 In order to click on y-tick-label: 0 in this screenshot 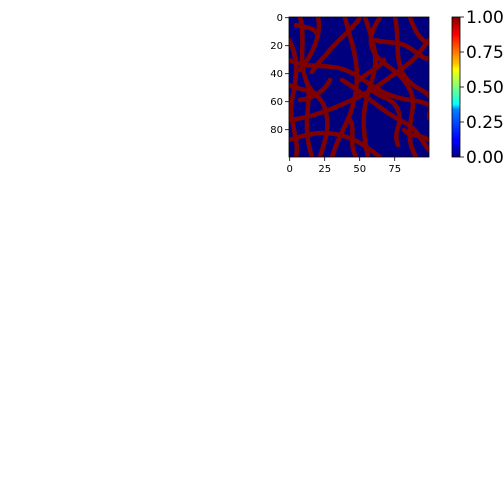, I will do `click(280, 18)`.